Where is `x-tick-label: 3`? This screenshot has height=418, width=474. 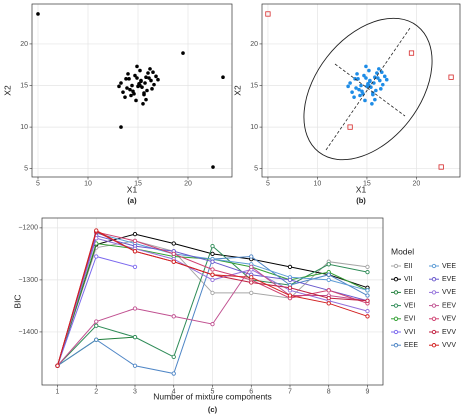
x-tick-label: 3 is located at coordinates (135, 391).